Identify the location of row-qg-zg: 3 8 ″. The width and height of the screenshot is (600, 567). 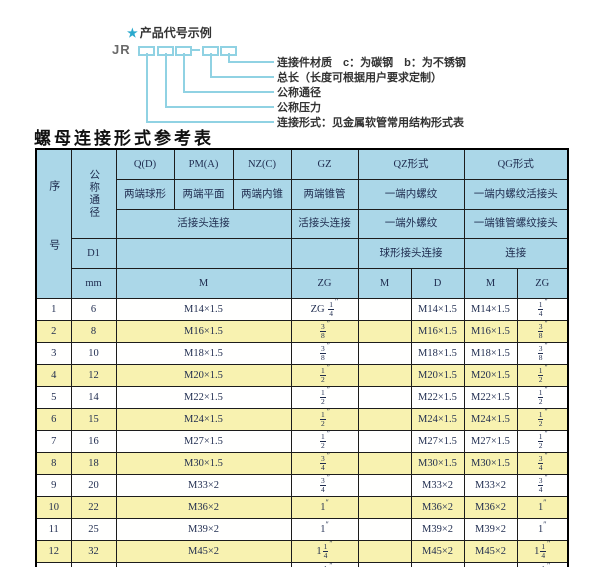
(542, 353).